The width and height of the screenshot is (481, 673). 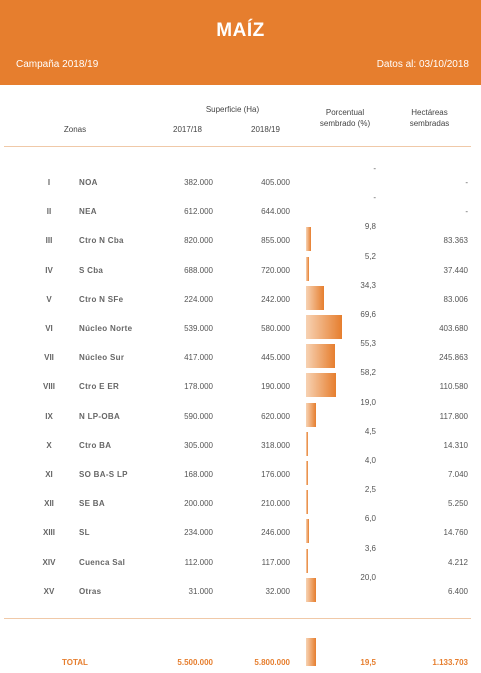 What do you see at coordinates (103, 474) in the screenshot?
I see `zone-name: SO BA-S LP` at bounding box center [103, 474].